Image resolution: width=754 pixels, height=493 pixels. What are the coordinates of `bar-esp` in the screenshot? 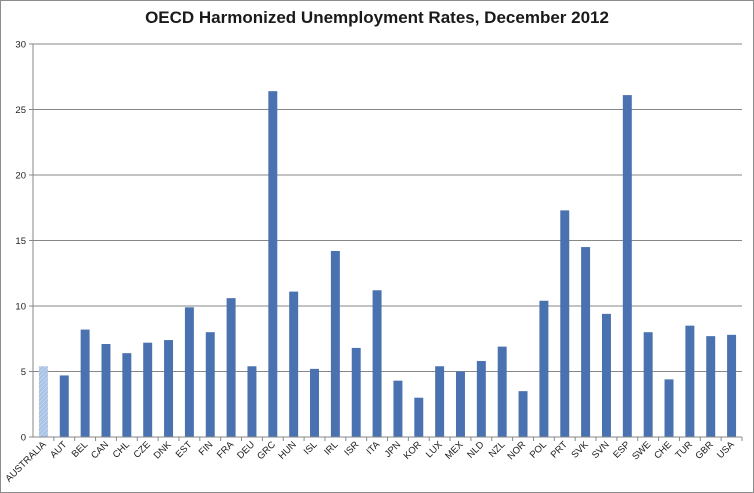 It's located at (627, 266).